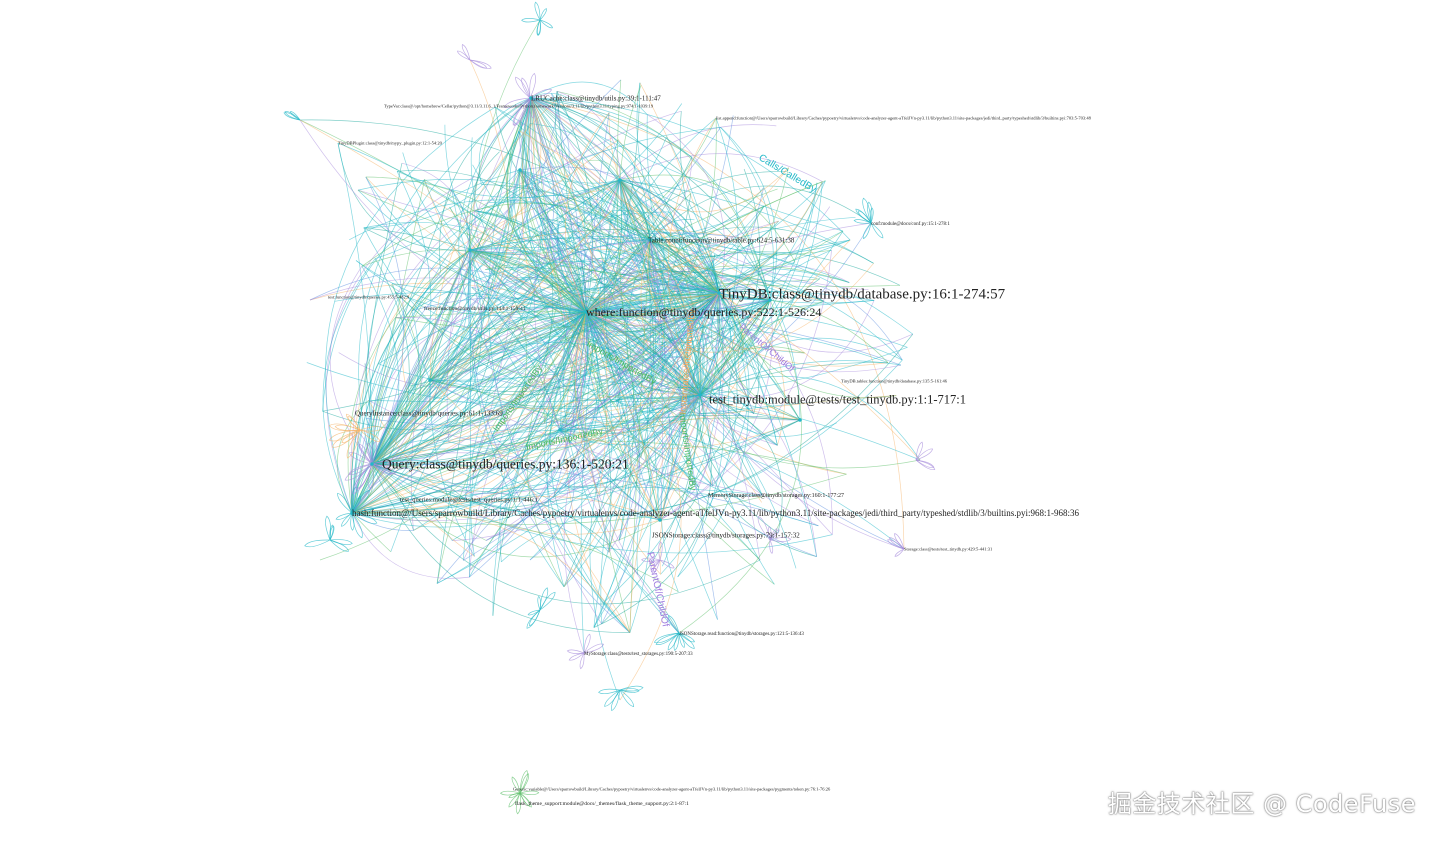  I want to click on edge-label: ParentOf/ChildOf, so click(657, 589).